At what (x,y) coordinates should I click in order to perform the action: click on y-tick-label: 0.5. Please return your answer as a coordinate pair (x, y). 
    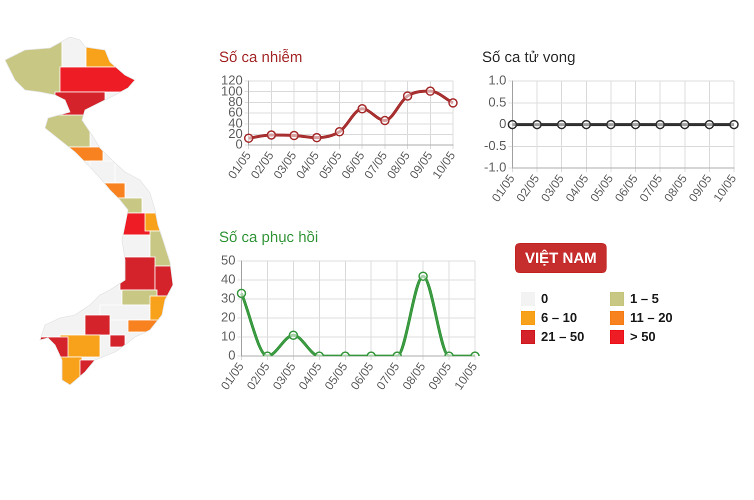
    Looking at the image, I should click on (497, 102).